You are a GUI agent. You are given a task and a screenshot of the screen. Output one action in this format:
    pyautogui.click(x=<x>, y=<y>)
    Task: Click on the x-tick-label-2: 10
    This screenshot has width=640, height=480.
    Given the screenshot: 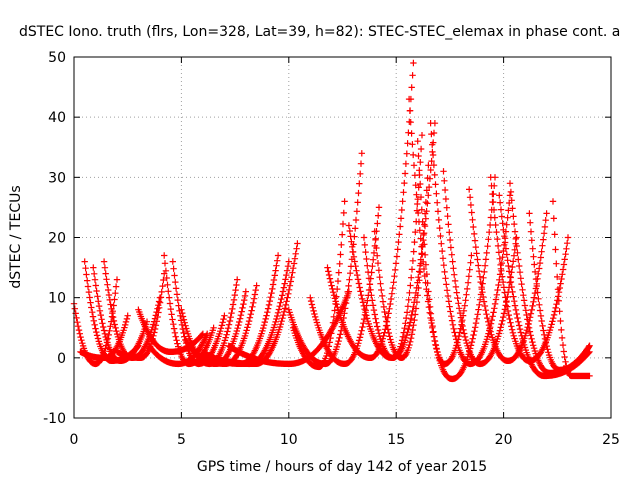 What is the action you would take?
    pyautogui.click(x=289, y=440)
    